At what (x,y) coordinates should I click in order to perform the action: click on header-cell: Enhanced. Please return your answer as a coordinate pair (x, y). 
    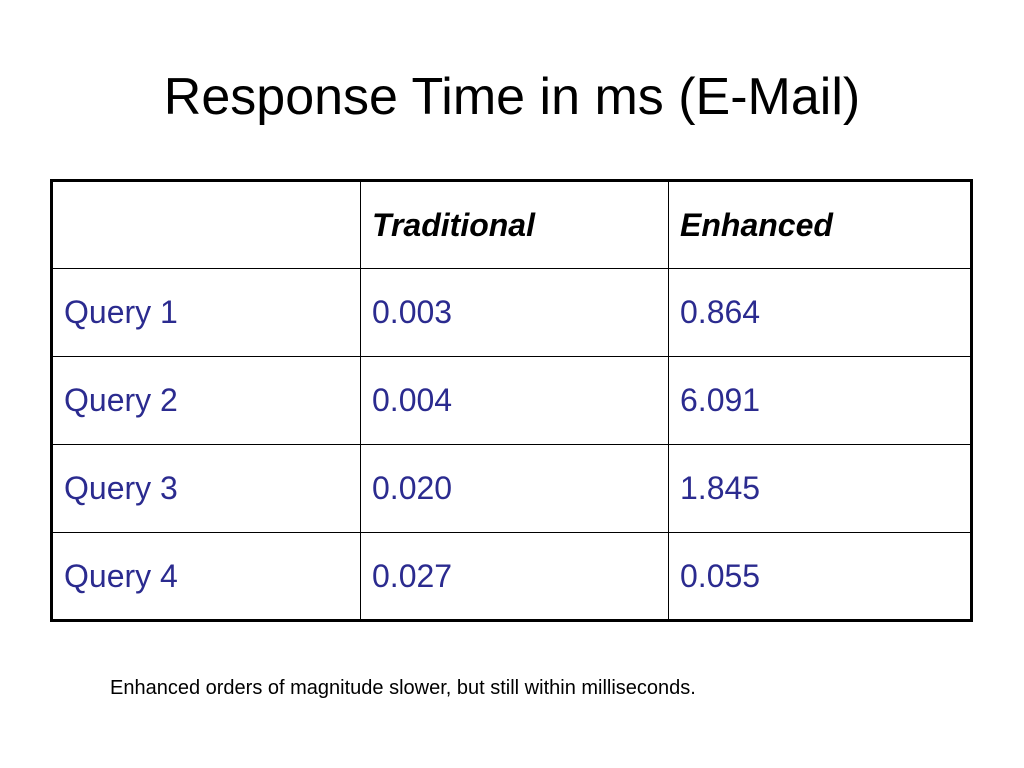
    Looking at the image, I should click on (820, 224).